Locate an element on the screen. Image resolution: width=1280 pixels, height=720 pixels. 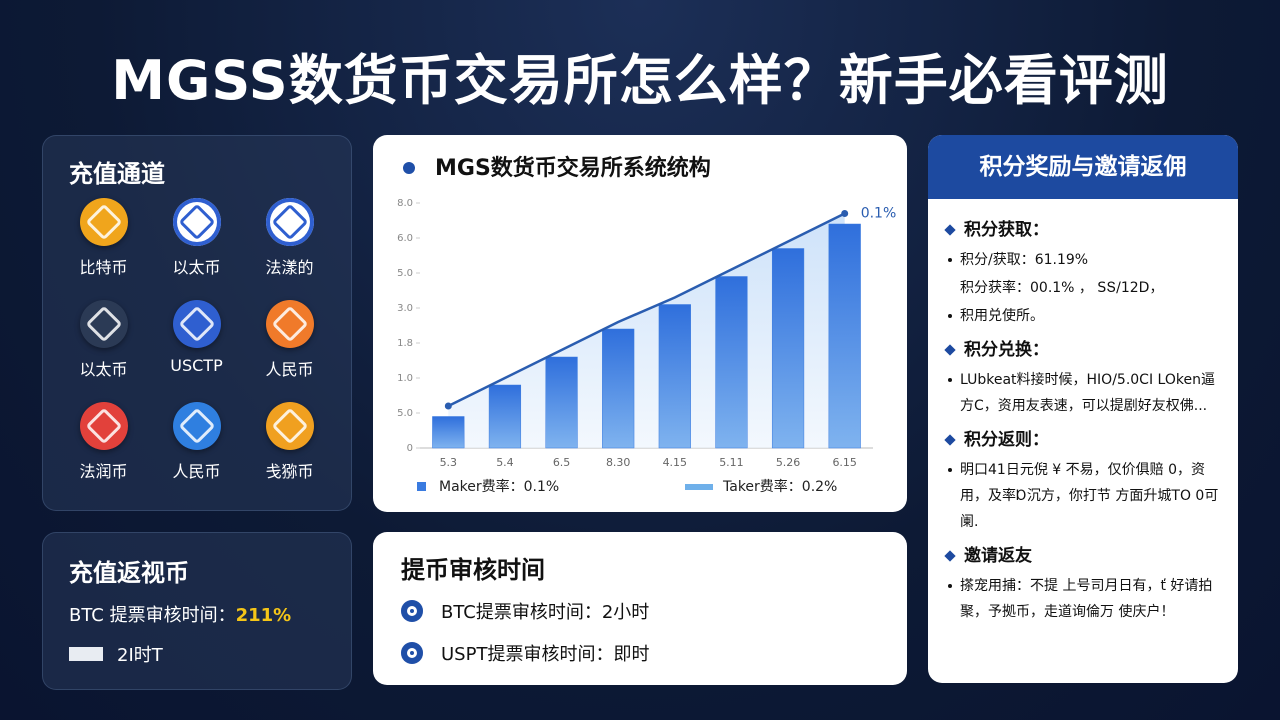
legend-label: Maker费率：0.1% is located at coordinates (499, 486).